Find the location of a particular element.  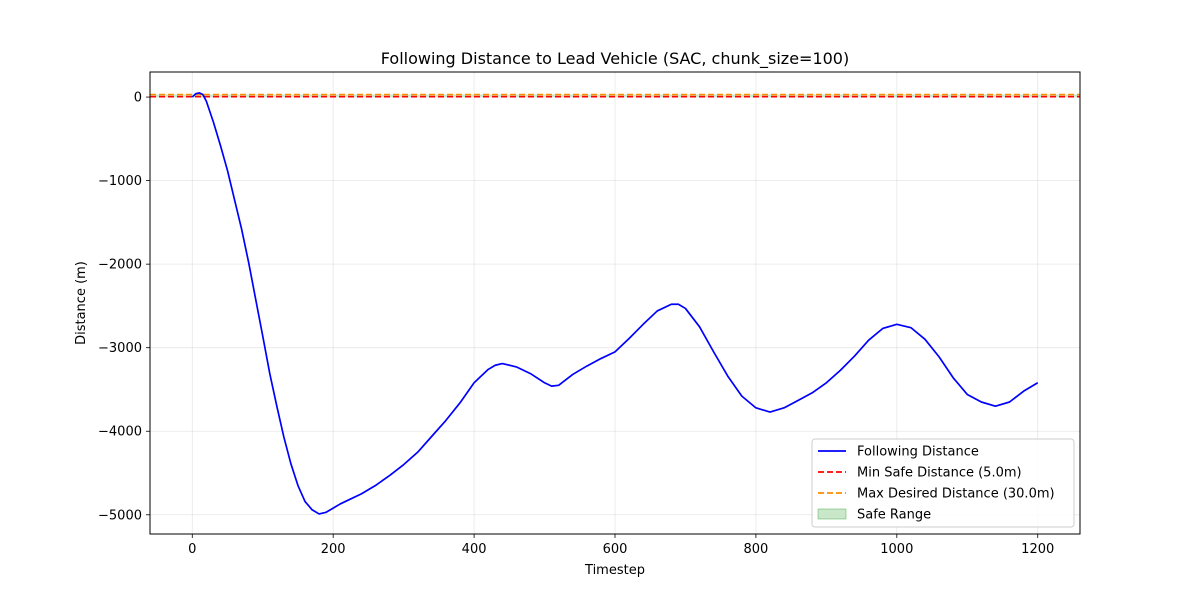

legend-box is located at coordinates (943, 483).